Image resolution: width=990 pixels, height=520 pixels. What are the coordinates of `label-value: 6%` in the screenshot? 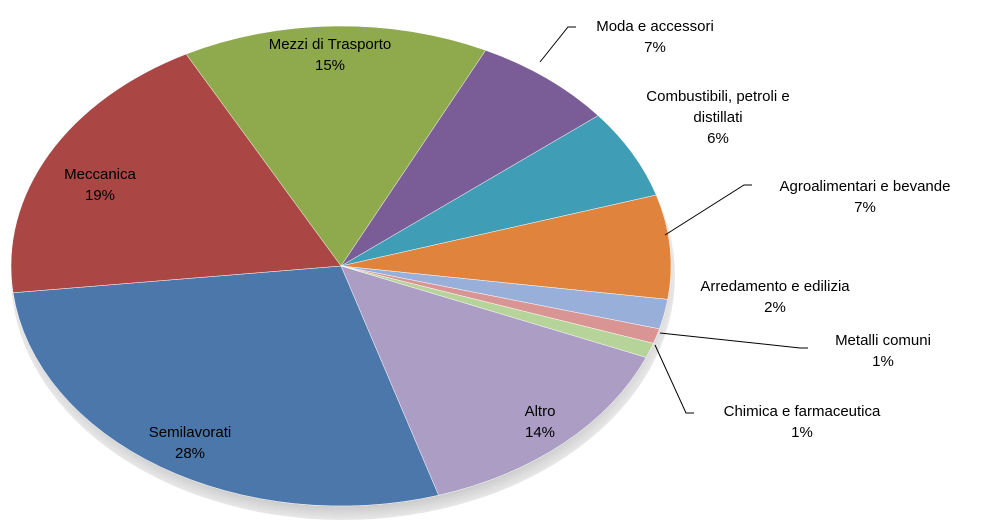 It's located at (718, 138).